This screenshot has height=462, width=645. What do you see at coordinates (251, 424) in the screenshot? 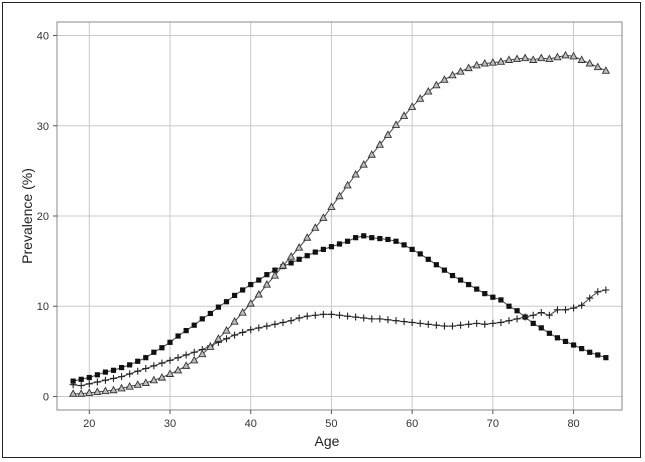
I see `x-tick-label: 40` at bounding box center [251, 424].